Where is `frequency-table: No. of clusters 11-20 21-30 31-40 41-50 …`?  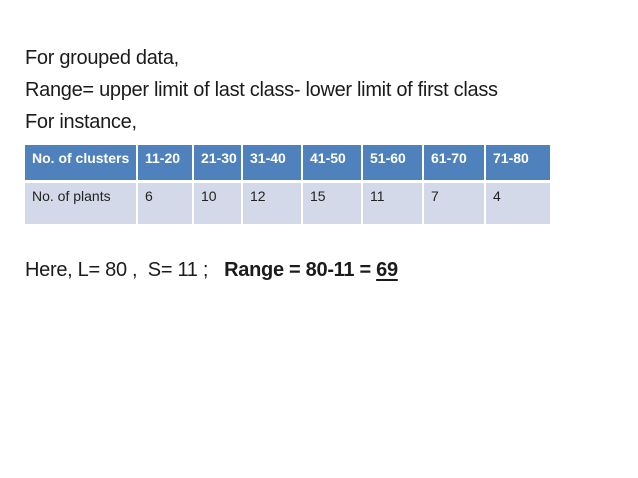 frequency-table: No. of clusters 11-20 21-30 31-40 41-50 … is located at coordinates (287, 184).